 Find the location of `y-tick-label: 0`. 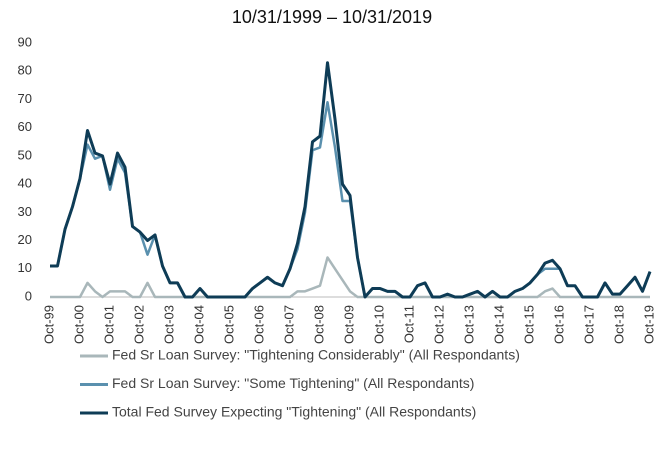

y-tick-label: 0 is located at coordinates (28, 295).